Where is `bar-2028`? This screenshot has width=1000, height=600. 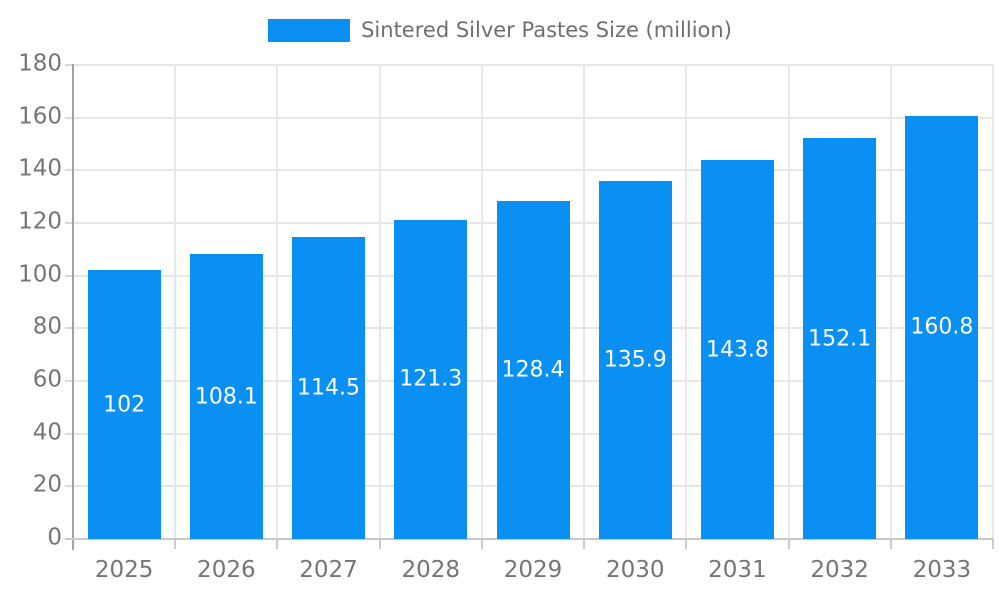
bar-2028 is located at coordinates (431, 379).